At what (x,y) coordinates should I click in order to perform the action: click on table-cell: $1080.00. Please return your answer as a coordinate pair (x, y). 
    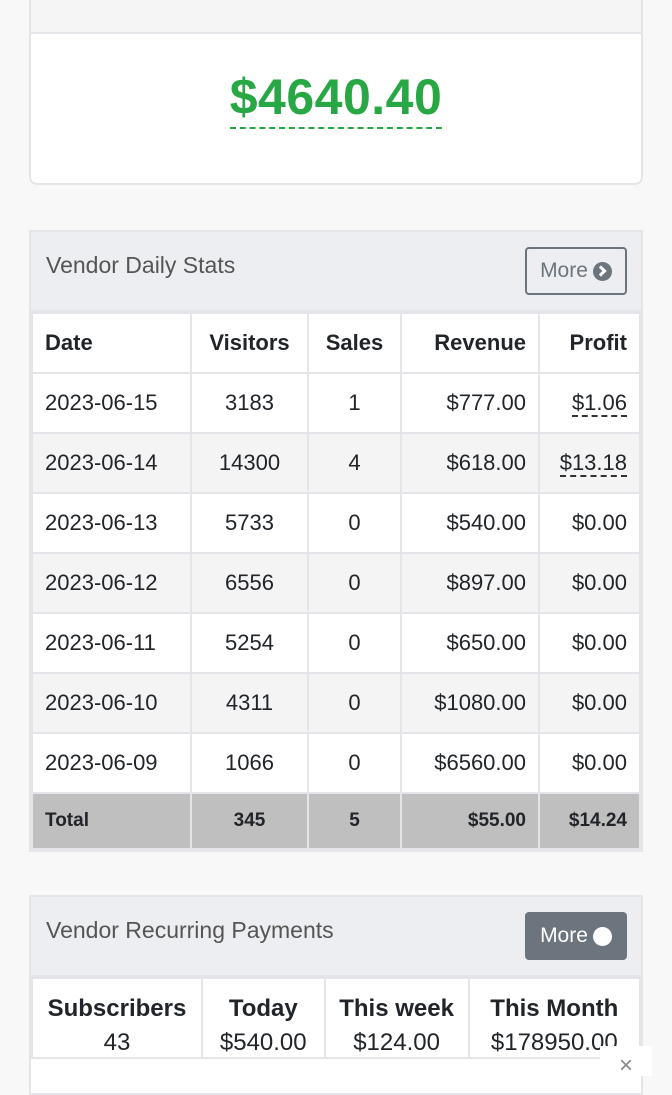
    Looking at the image, I should click on (470, 703).